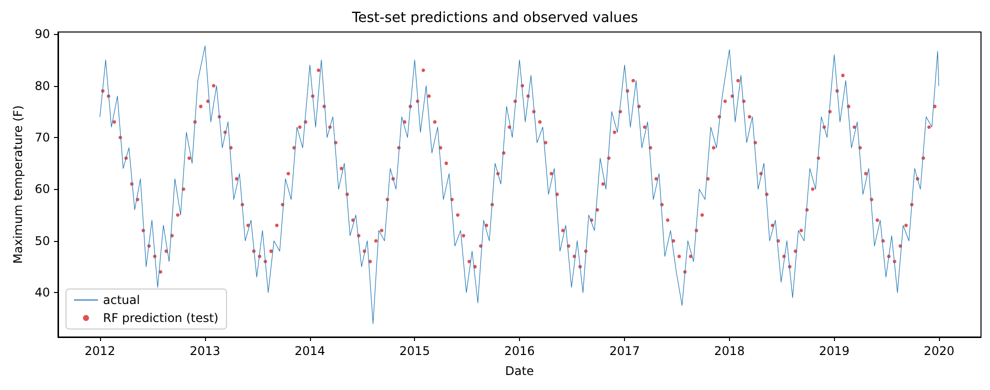 The height and width of the screenshot is (390, 990). What do you see at coordinates (519, 371) in the screenshot?
I see `x-axis-title: Date` at bounding box center [519, 371].